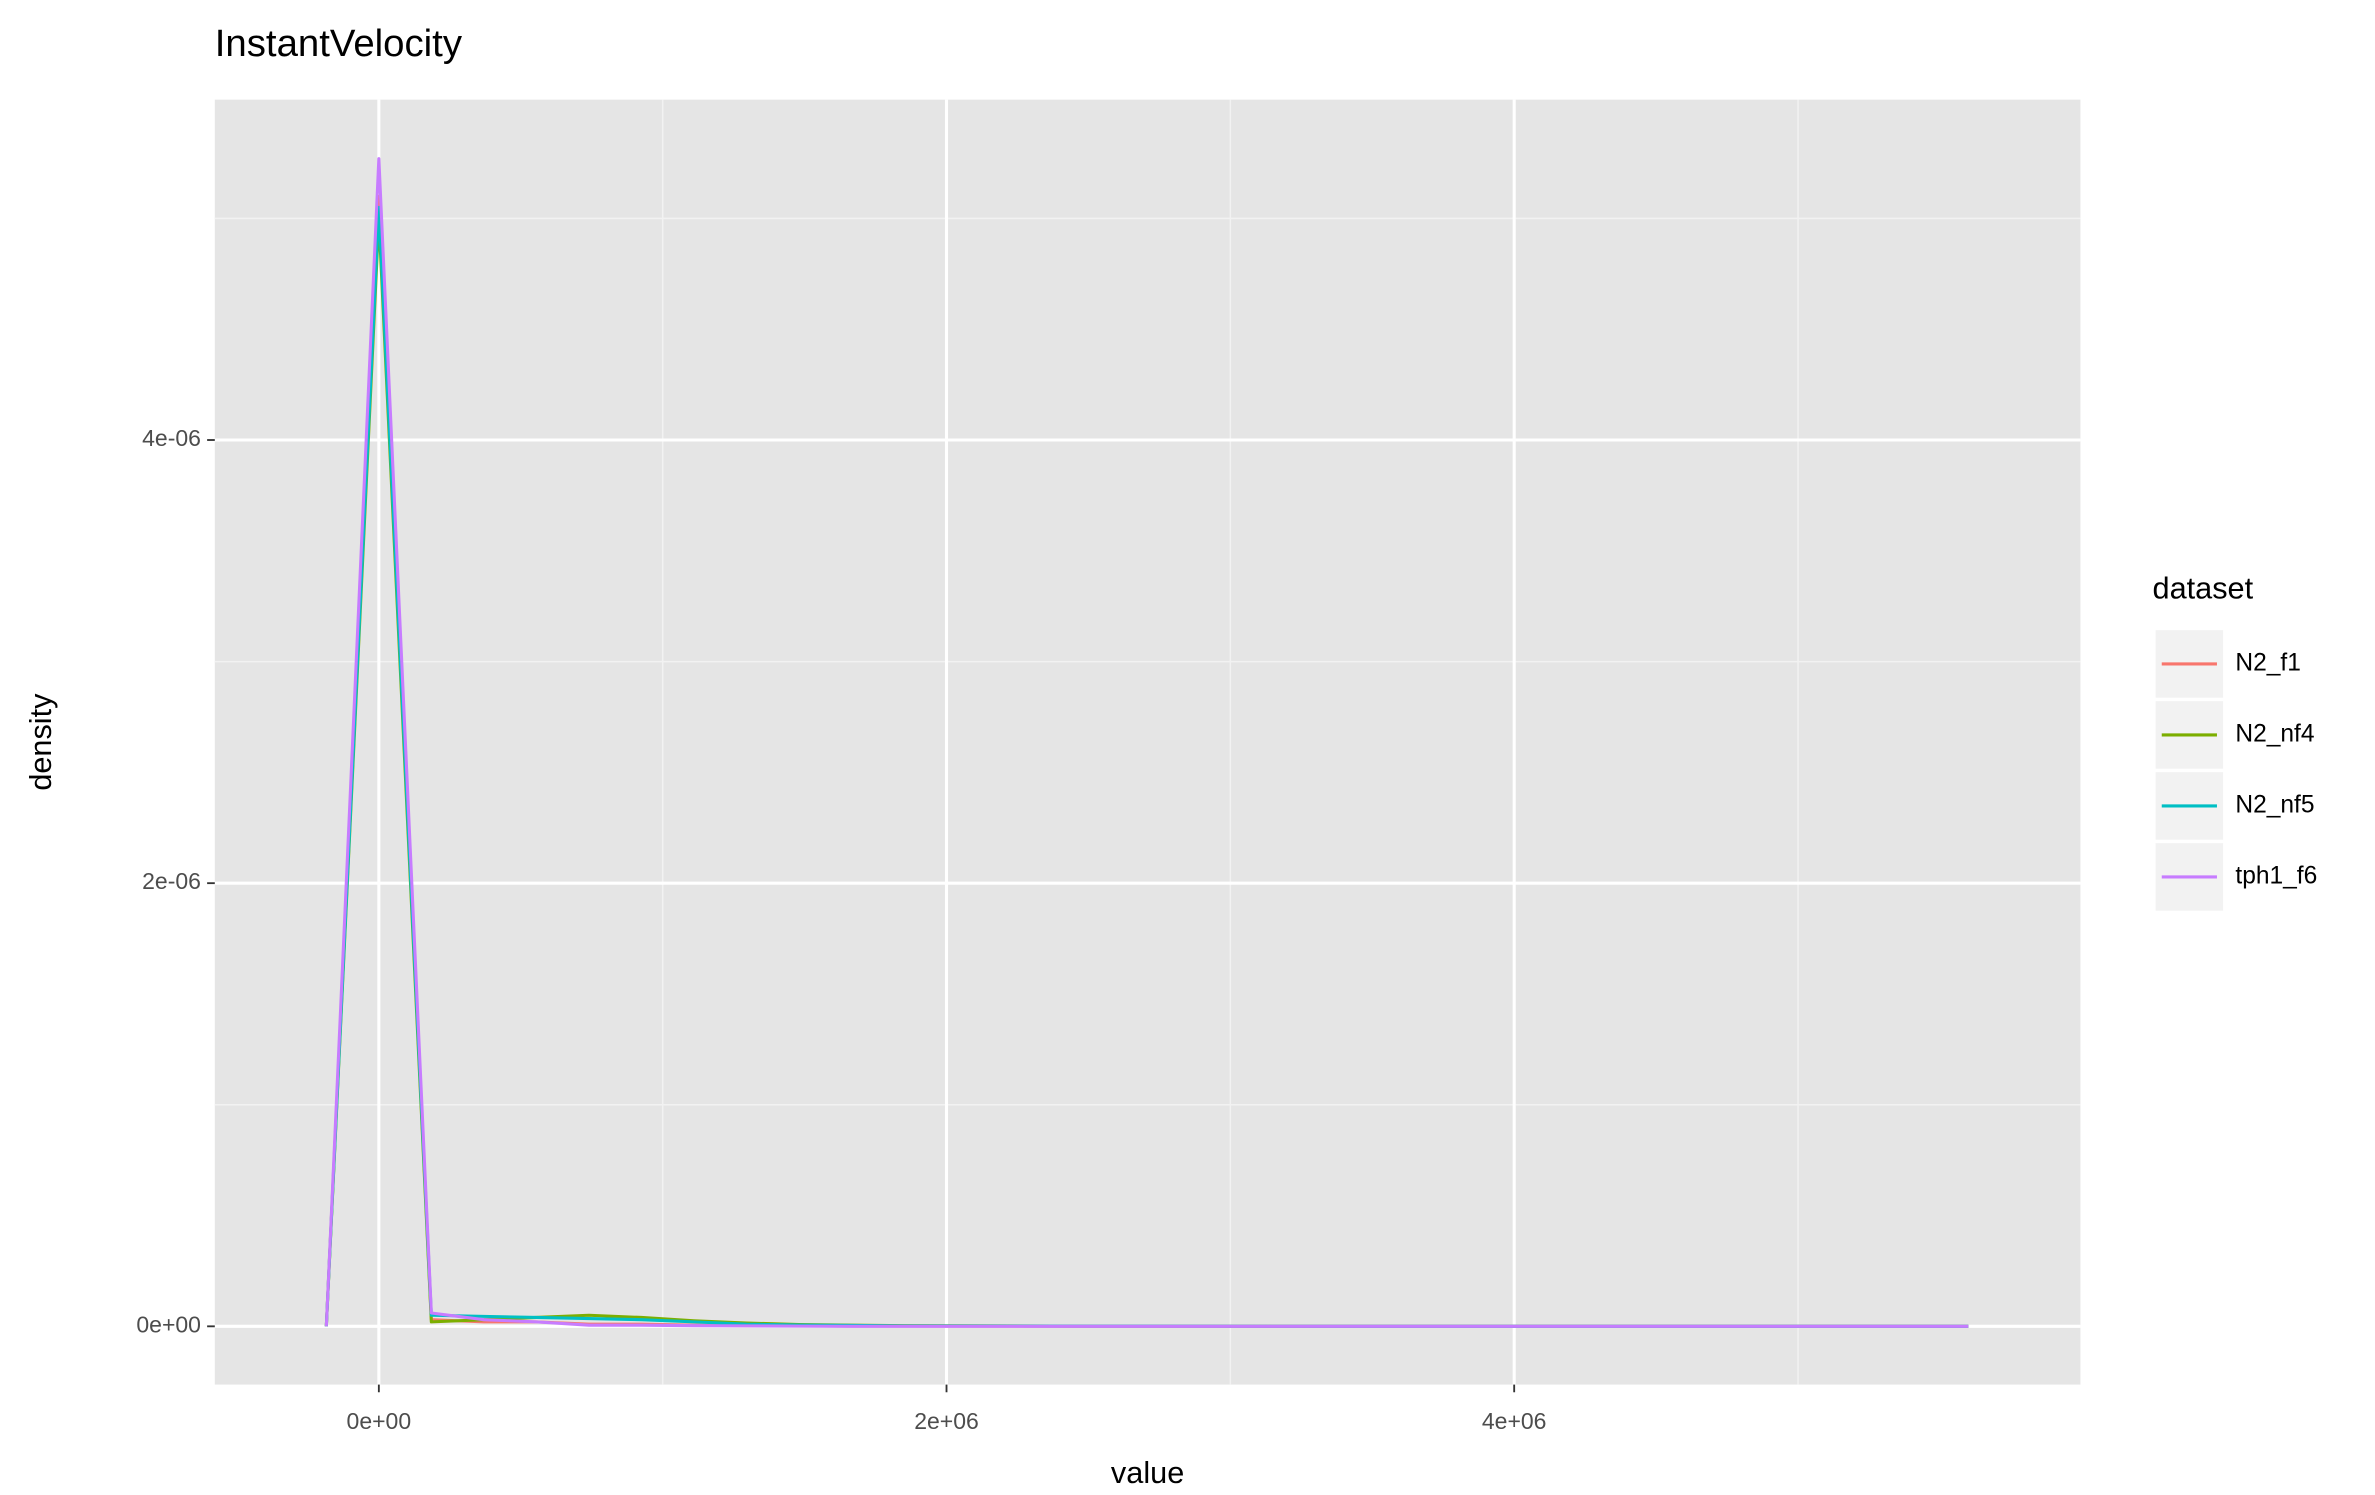  Describe the element at coordinates (2267, 662) in the screenshot. I see `legend-label: N2_f1` at that location.